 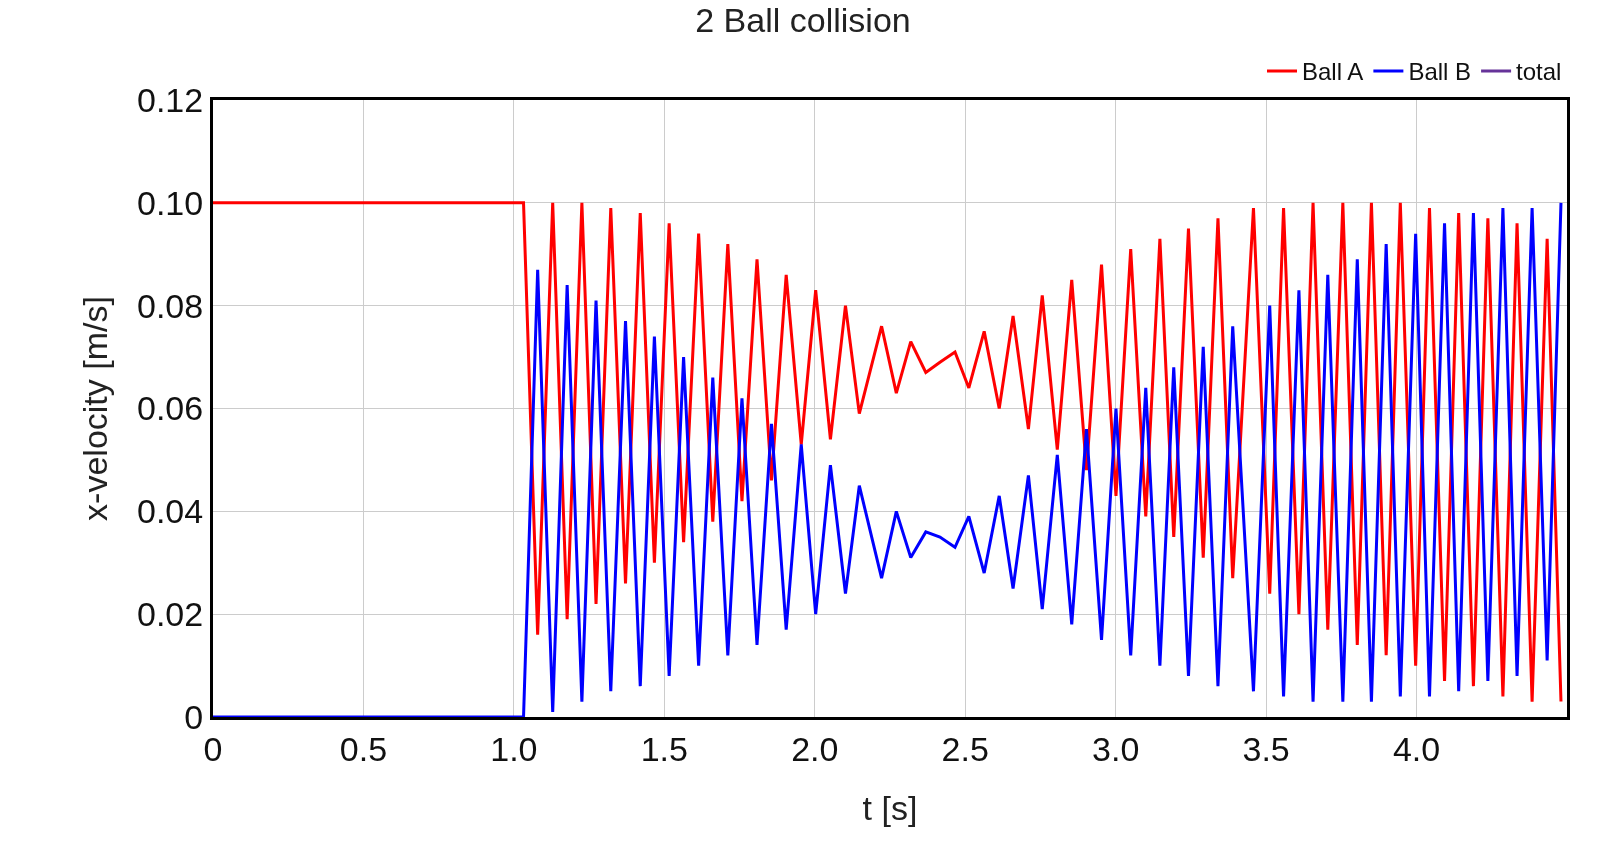 I want to click on y-tick-label: 0.02, so click(x=170, y=614).